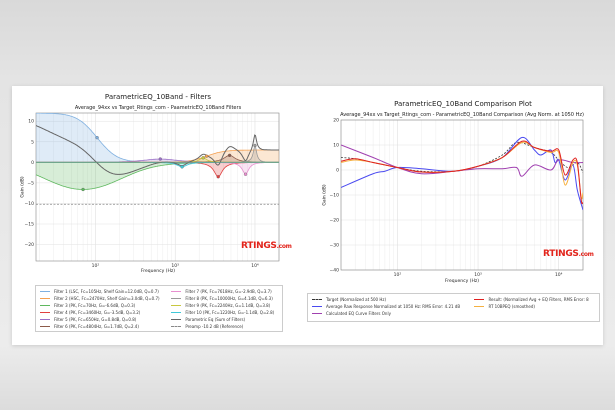  I want to click on legend-label: Preamp -10.2 dB (Reference), so click(214, 326).